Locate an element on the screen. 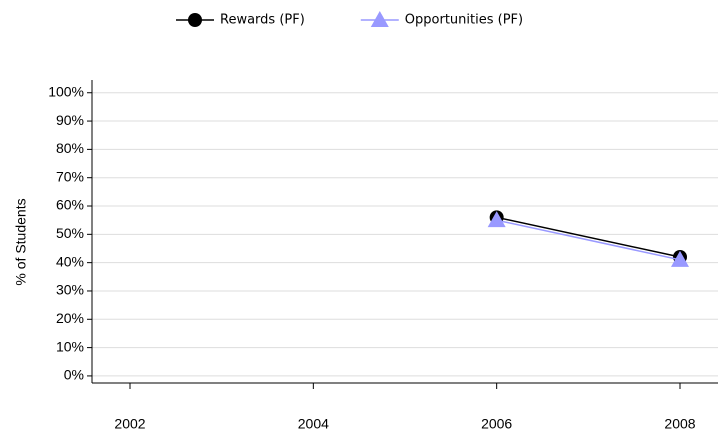 The image size is (727, 436). y-tick-label: 100% is located at coordinates (66, 91).